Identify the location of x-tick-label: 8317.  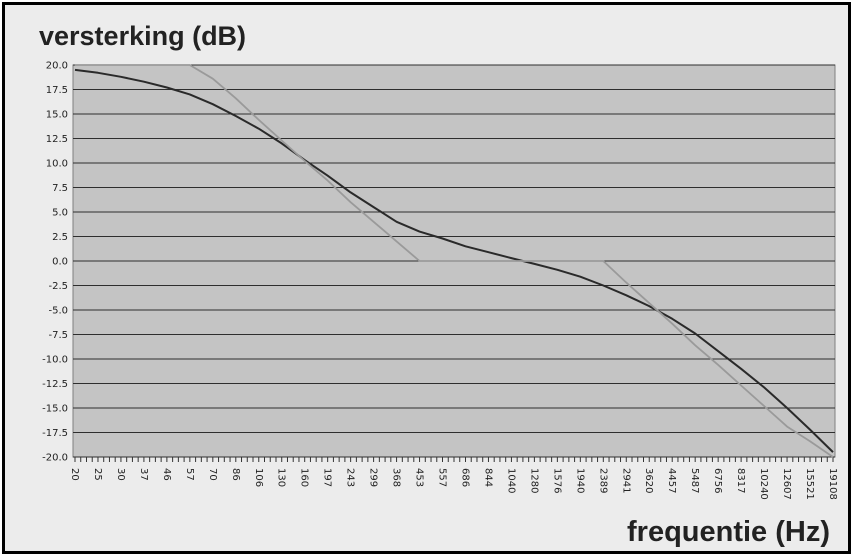
(740, 480).